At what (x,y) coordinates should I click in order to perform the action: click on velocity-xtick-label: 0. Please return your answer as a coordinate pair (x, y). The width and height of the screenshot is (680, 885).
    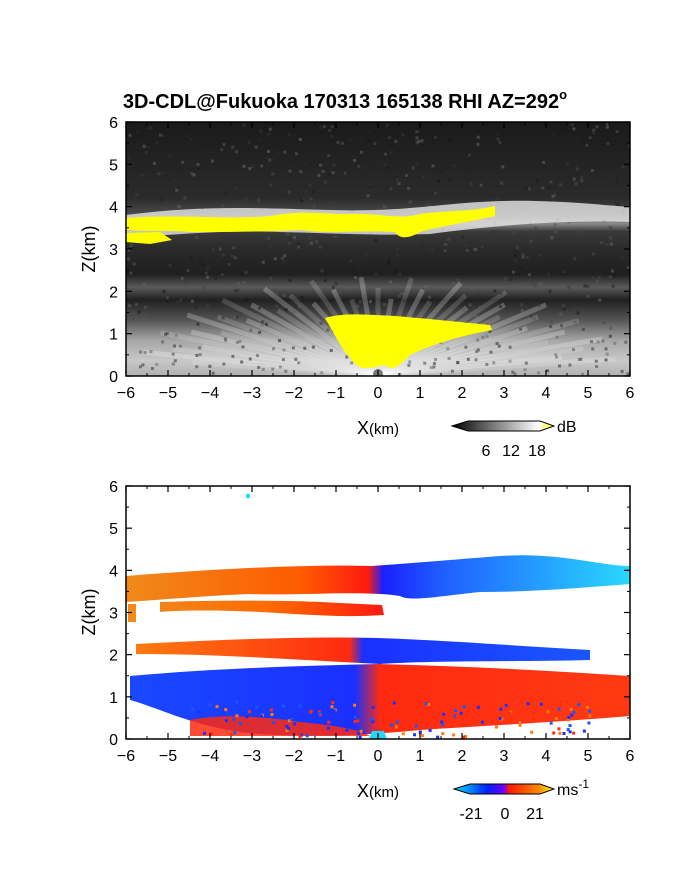
    Looking at the image, I should click on (378, 756).